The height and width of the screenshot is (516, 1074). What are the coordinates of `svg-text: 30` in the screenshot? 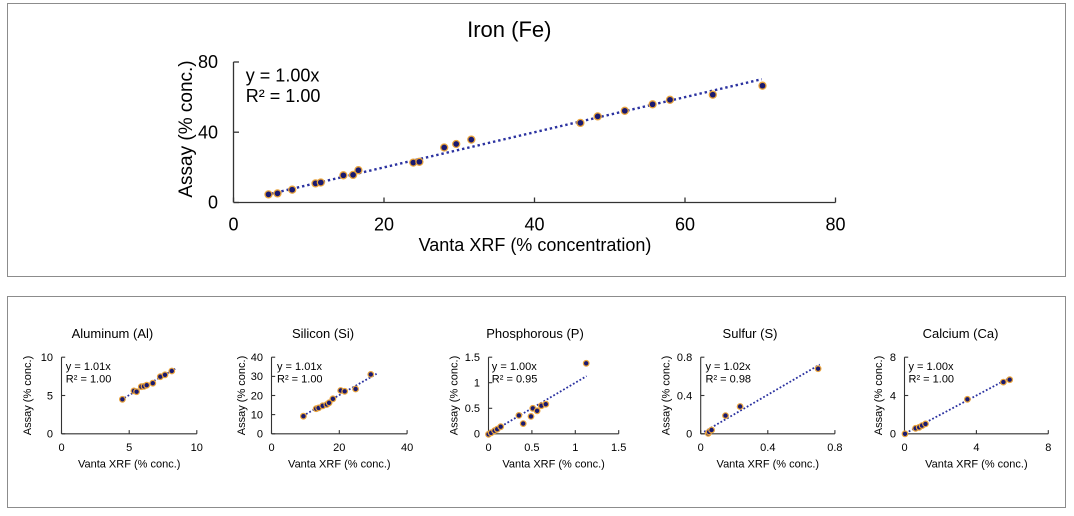 It's located at (257, 377).